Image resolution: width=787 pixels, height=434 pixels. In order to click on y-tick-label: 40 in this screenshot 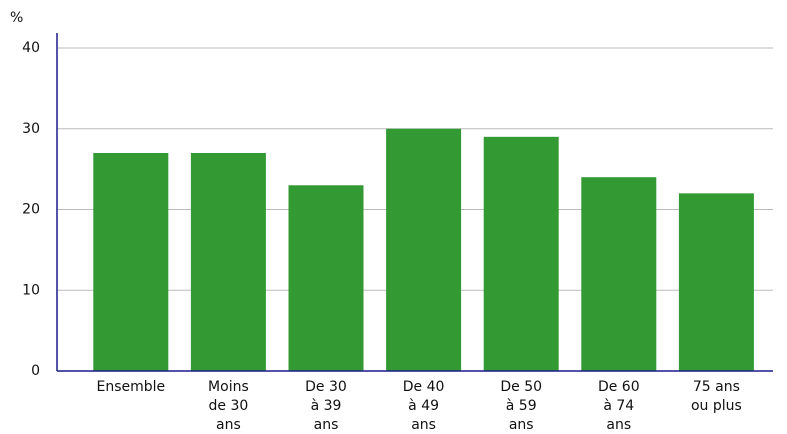, I will do `click(31, 48)`.